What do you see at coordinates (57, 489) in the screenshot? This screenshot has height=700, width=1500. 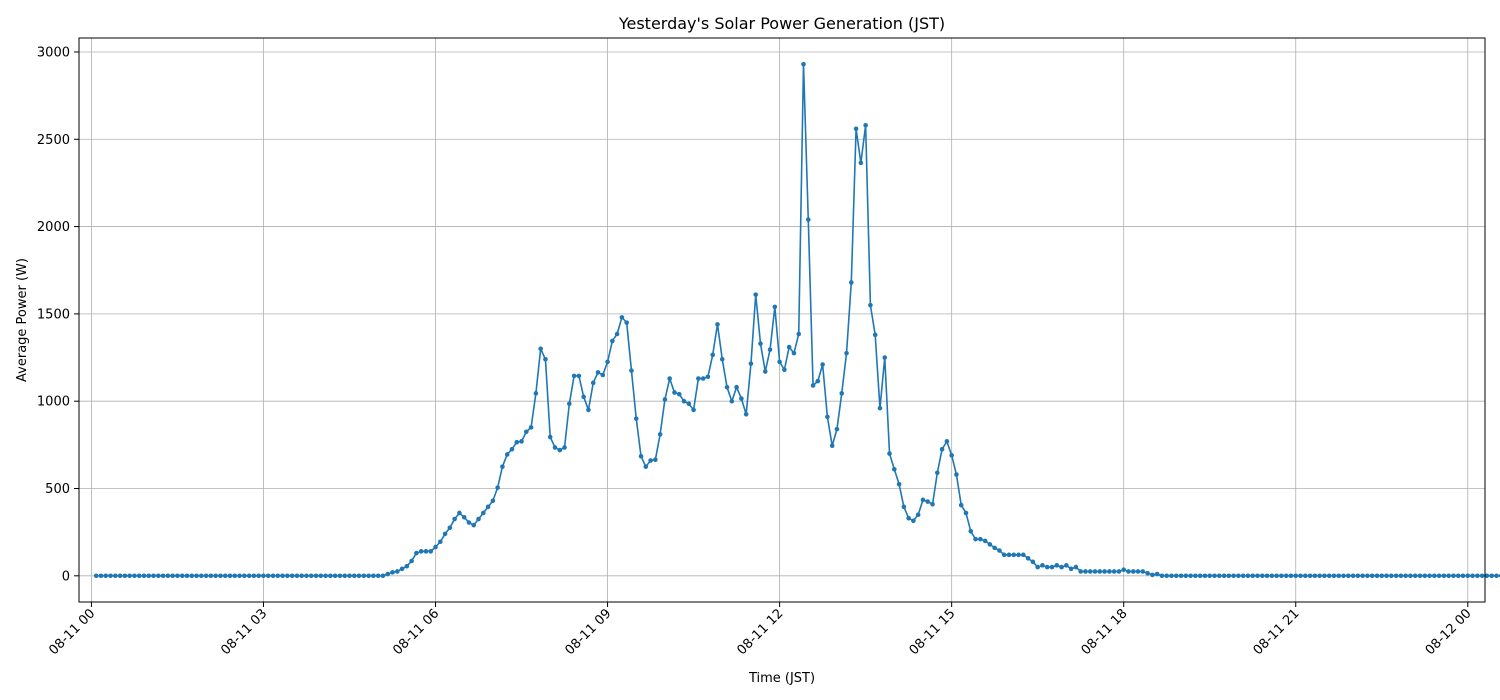 I see `y-tick-label: 500` at bounding box center [57, 489].